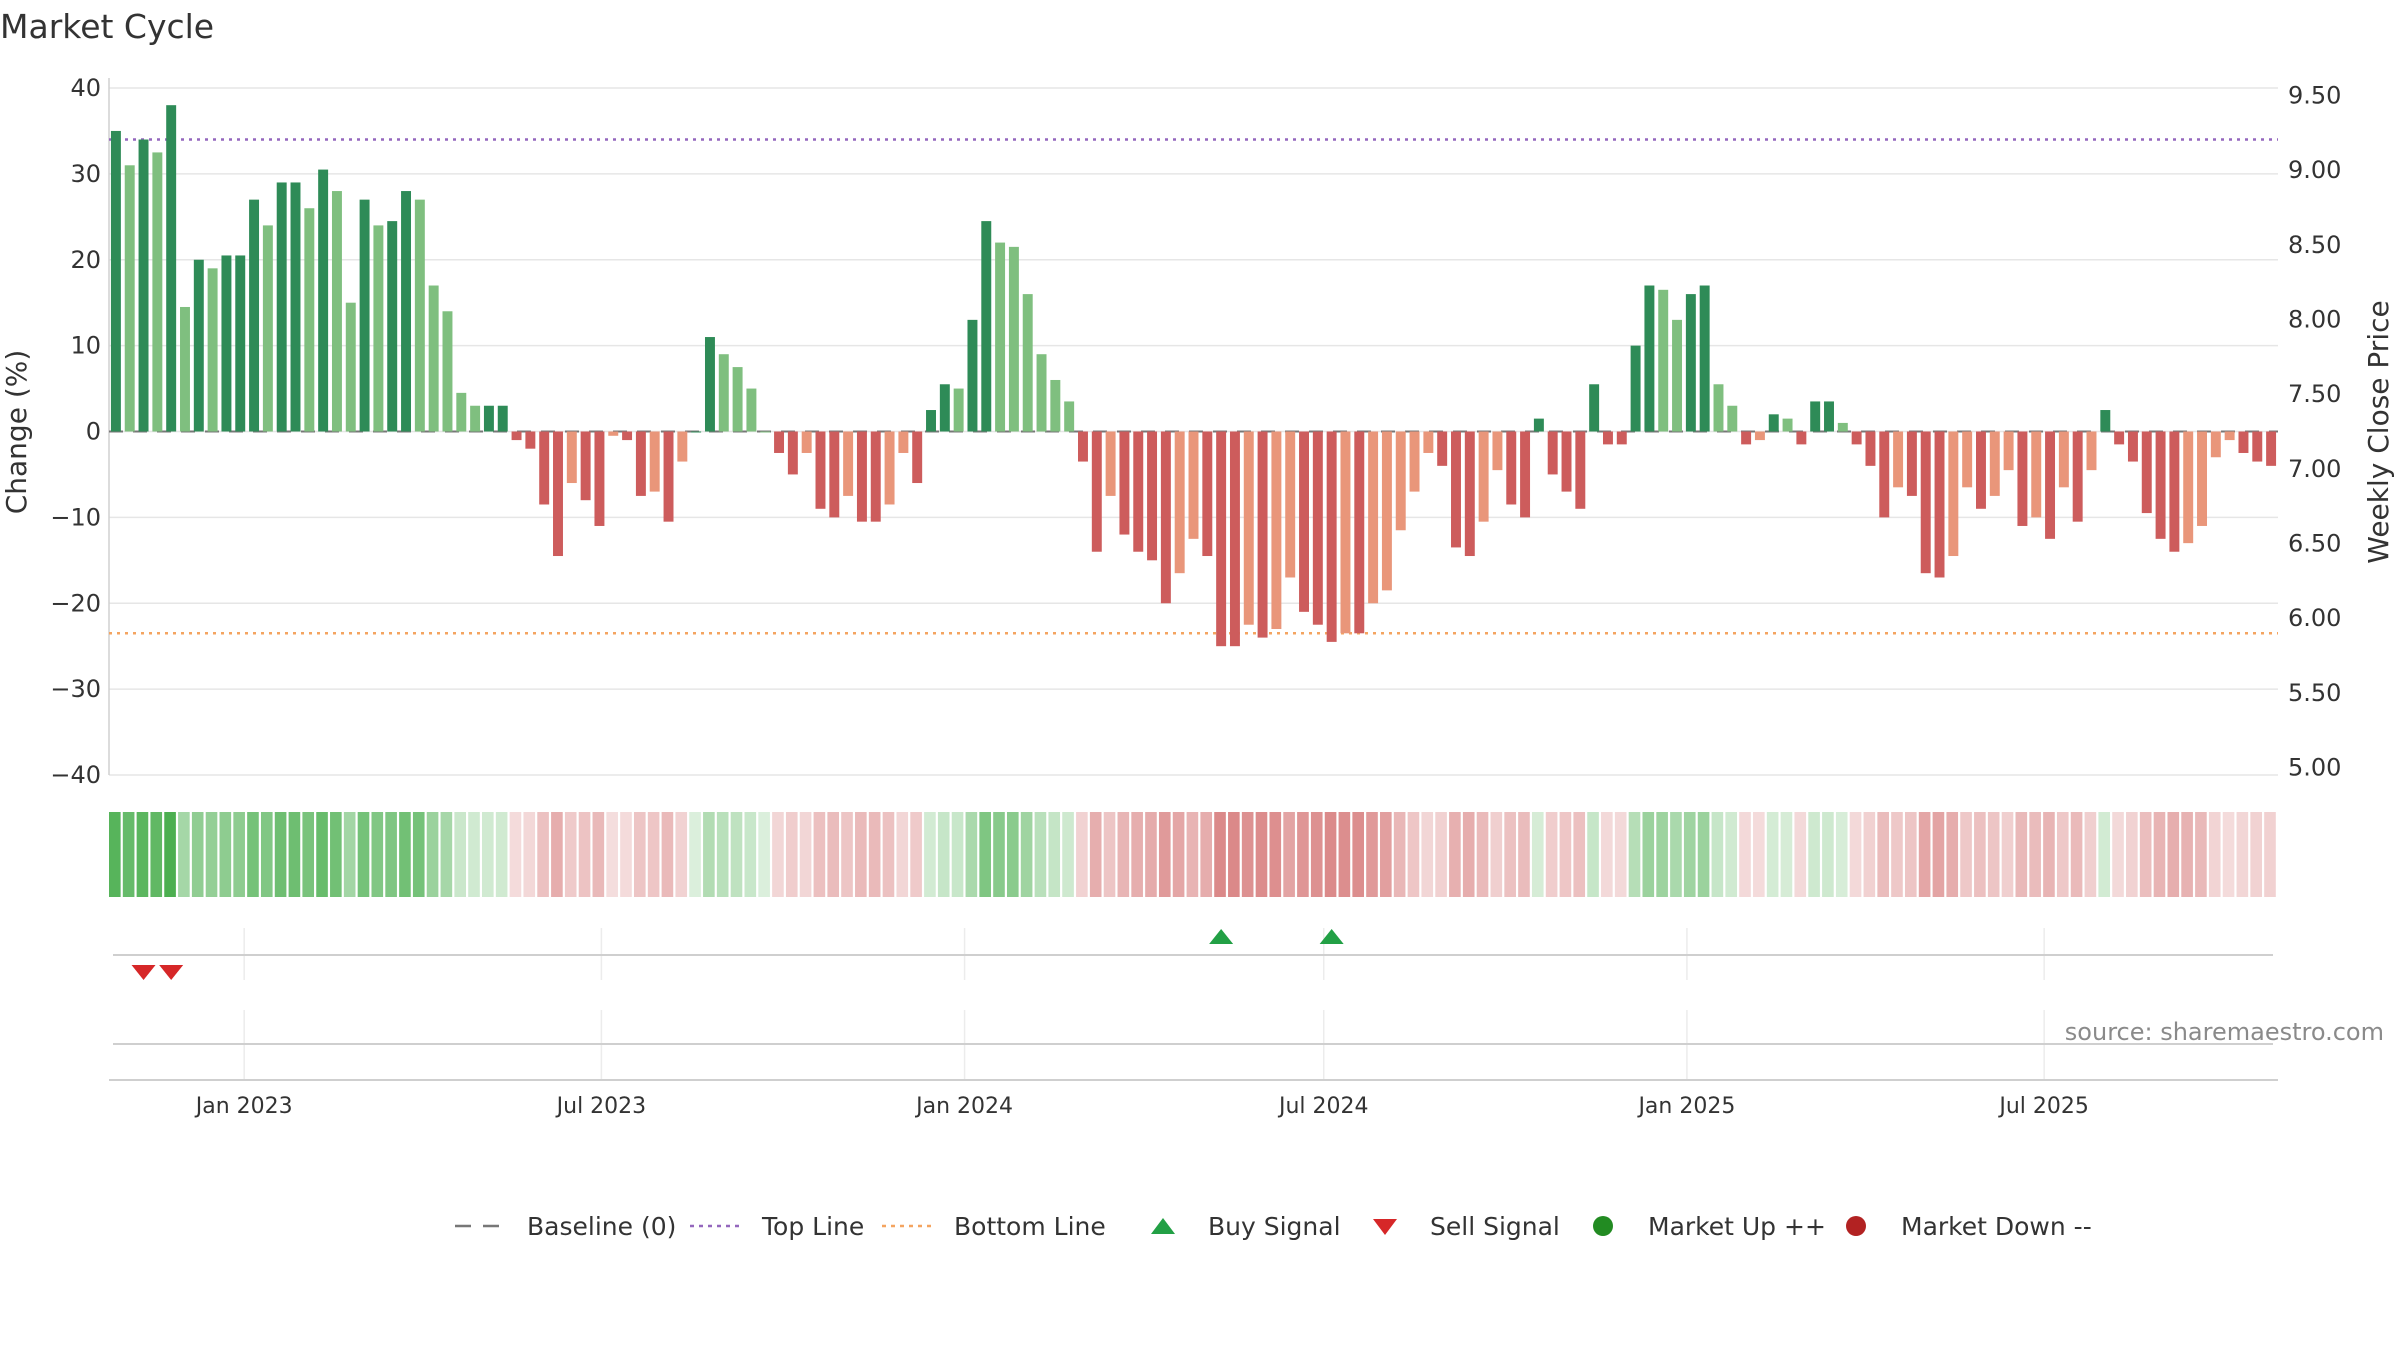  I want to click on source-note: source: sharemaestro.com, so click(2224, 1032).